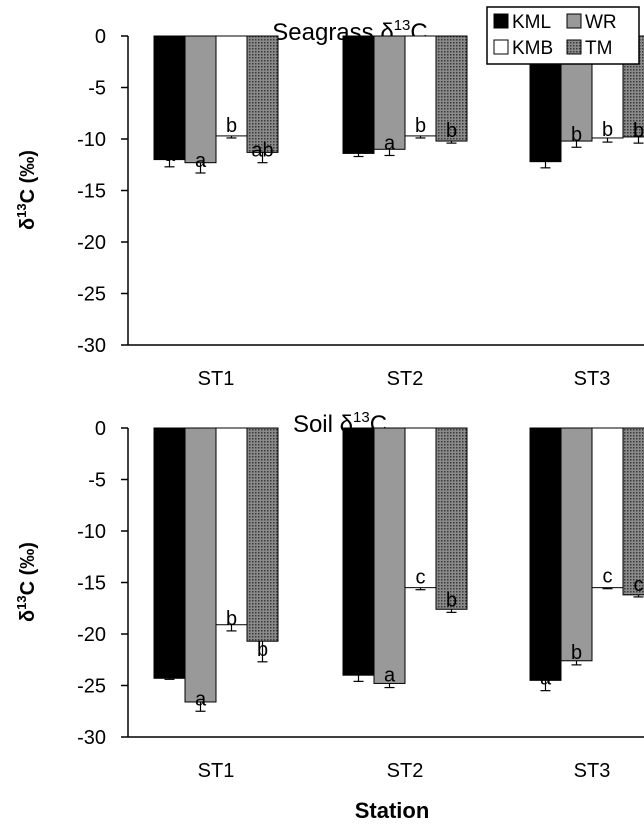 Image resolution: width=644 pixels, height=824 pixels. Describe the element at coordinates (532, 48) in the screenshot. I see `legend-label-kmb: KMB` at that location.